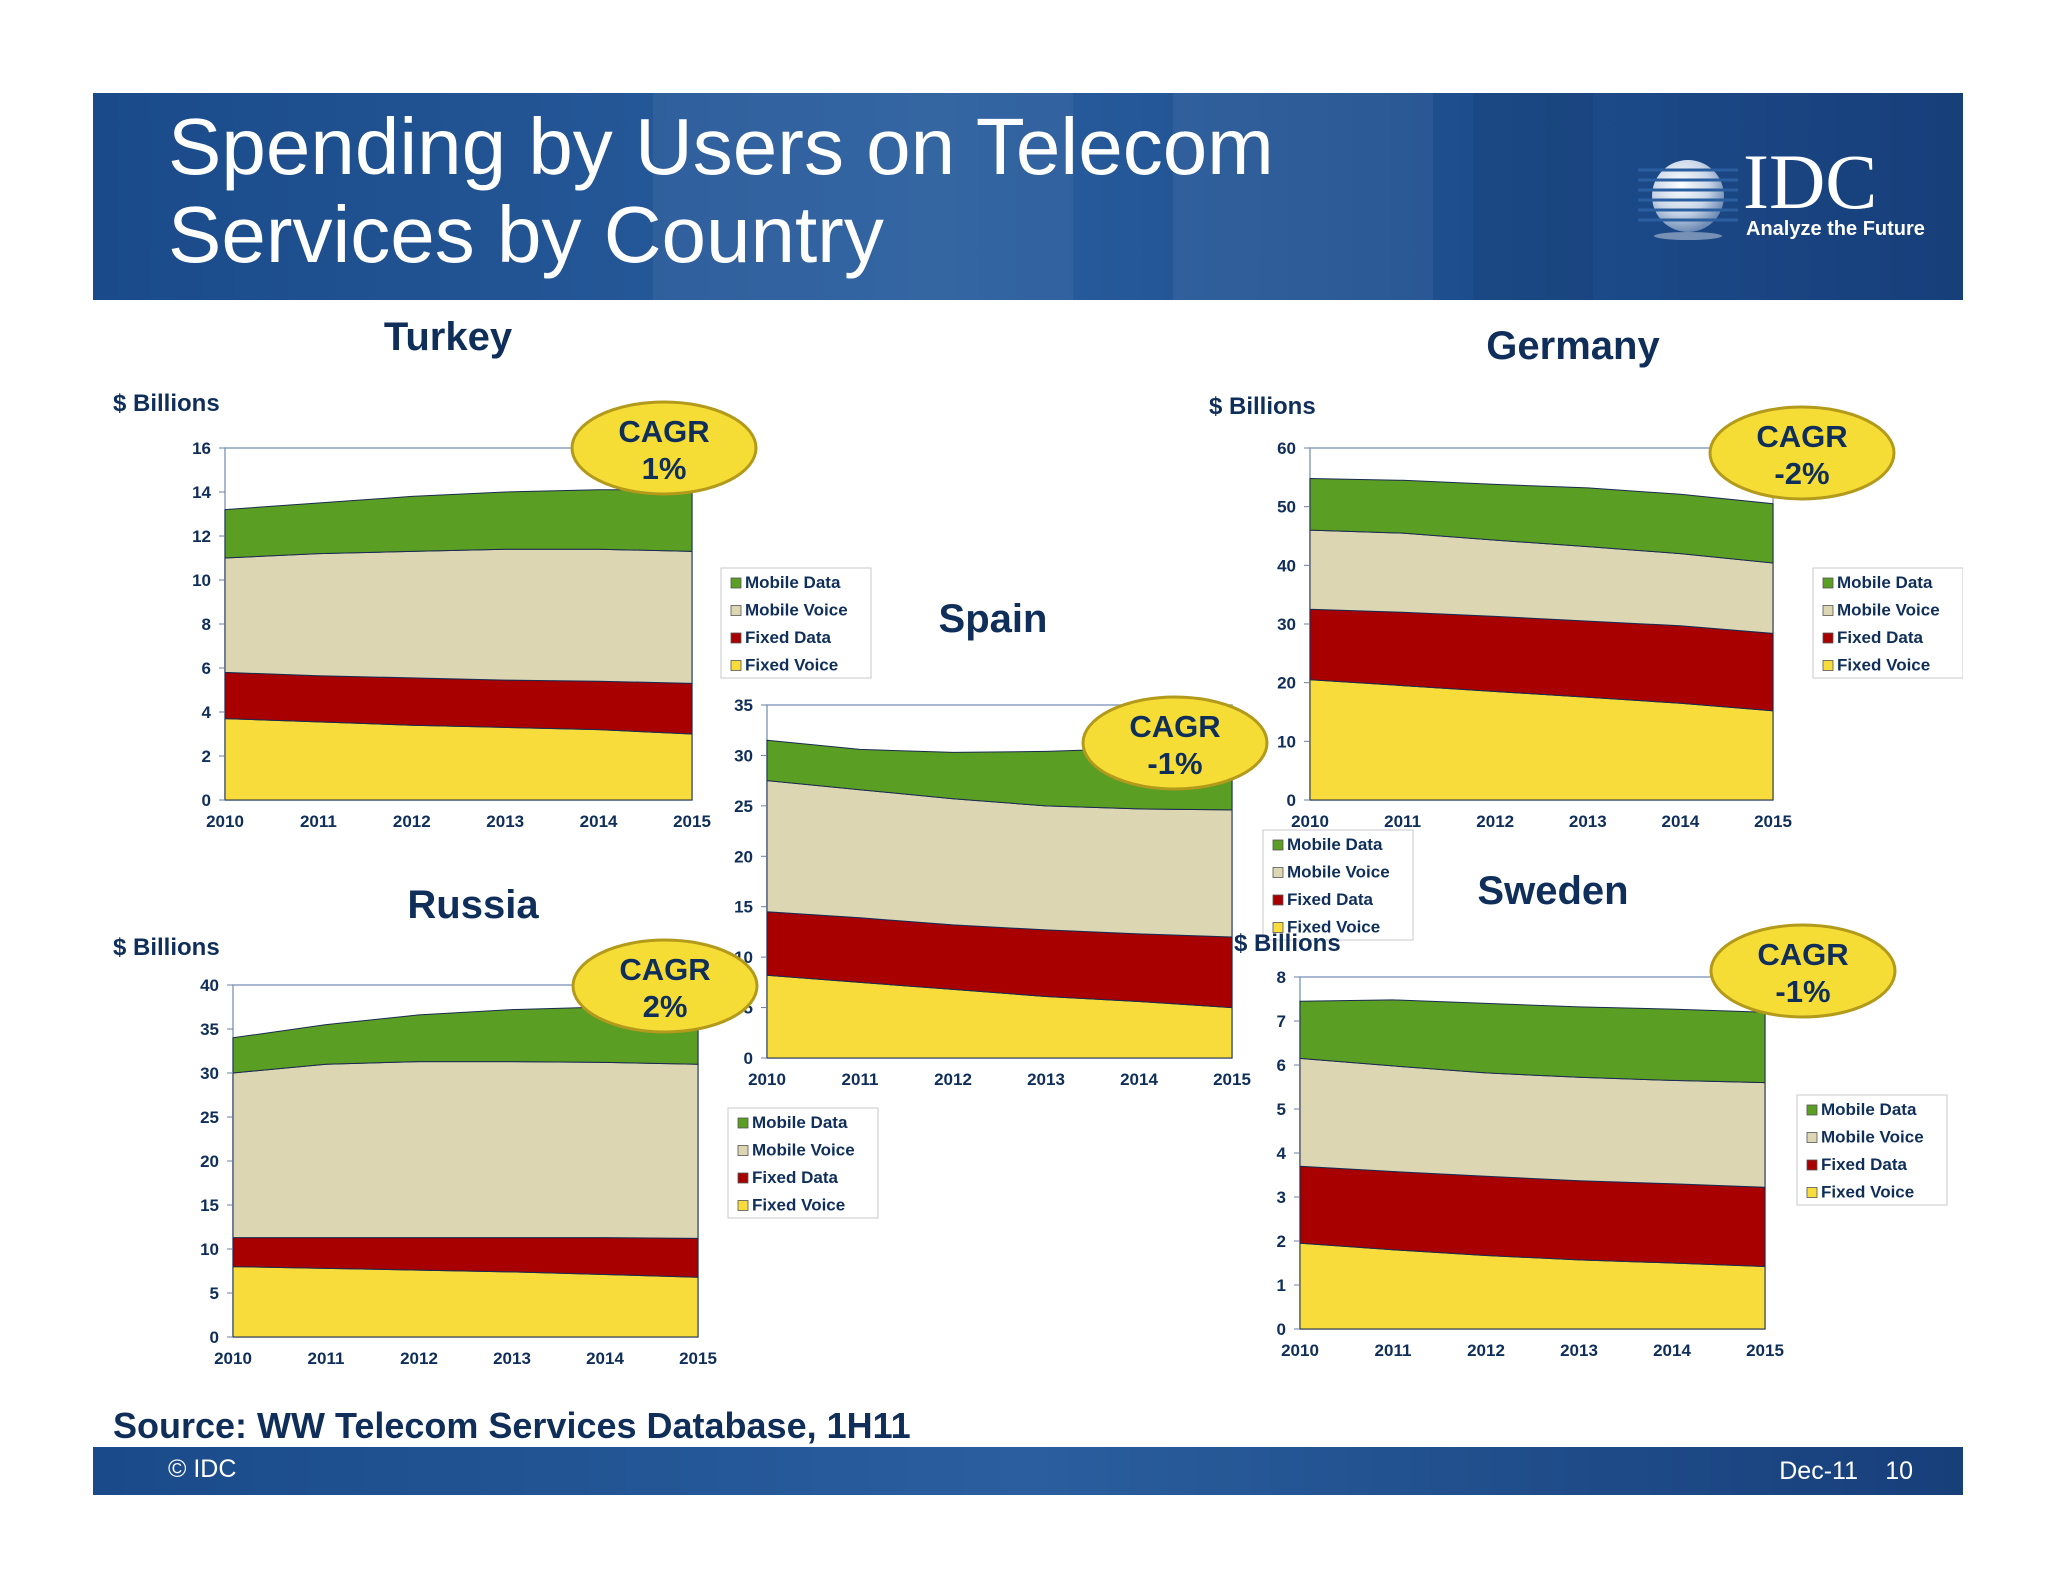  I want to click on y-tick-label: 50, so click(1286, 507).